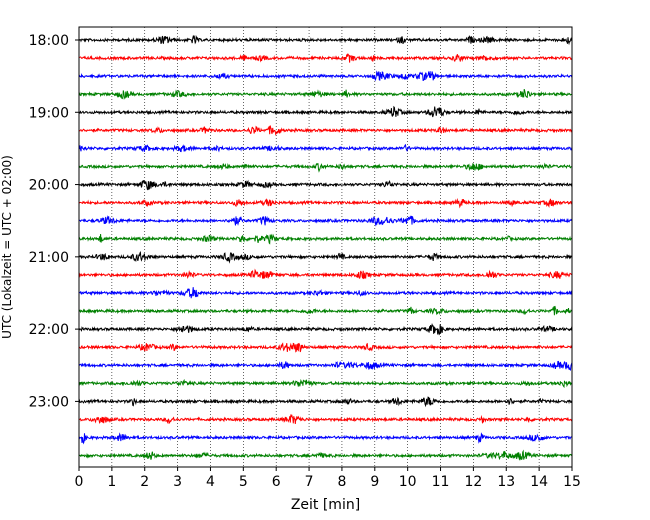 This screenshot has height=520, width=650. Describe the element at coordinates (328, 478) in the screenshot. I see `x-axis-ticks: 0 1 2 3 4 5 6 7 8 9 10 11 12 13 14 15` at that location.